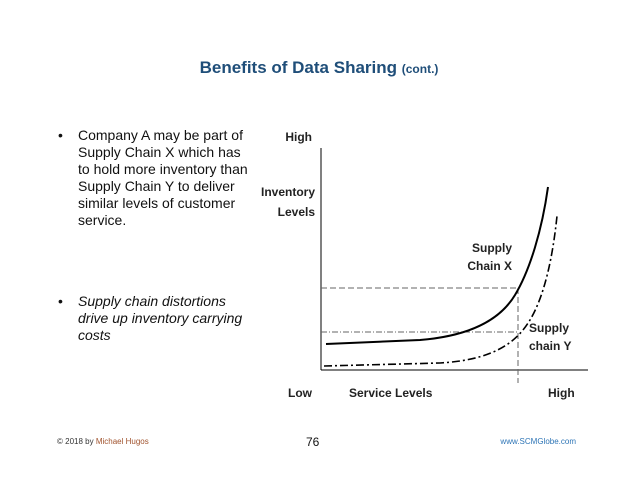 Image resolution: width=638 pixels, height=493 pixels. I want to click on title: Benefits of Data Sharing, so click(298, 67).